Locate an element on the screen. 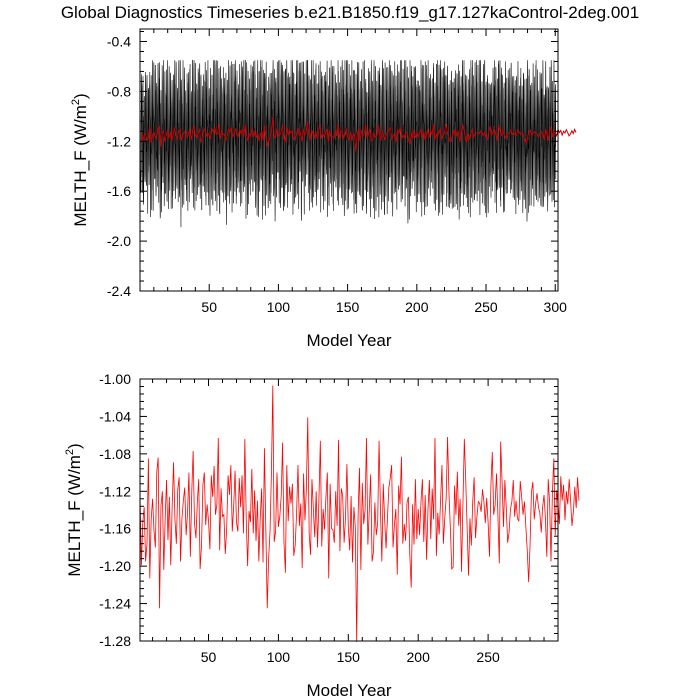  y-tick-label: -0.8 is located at coordinates (119, 91).